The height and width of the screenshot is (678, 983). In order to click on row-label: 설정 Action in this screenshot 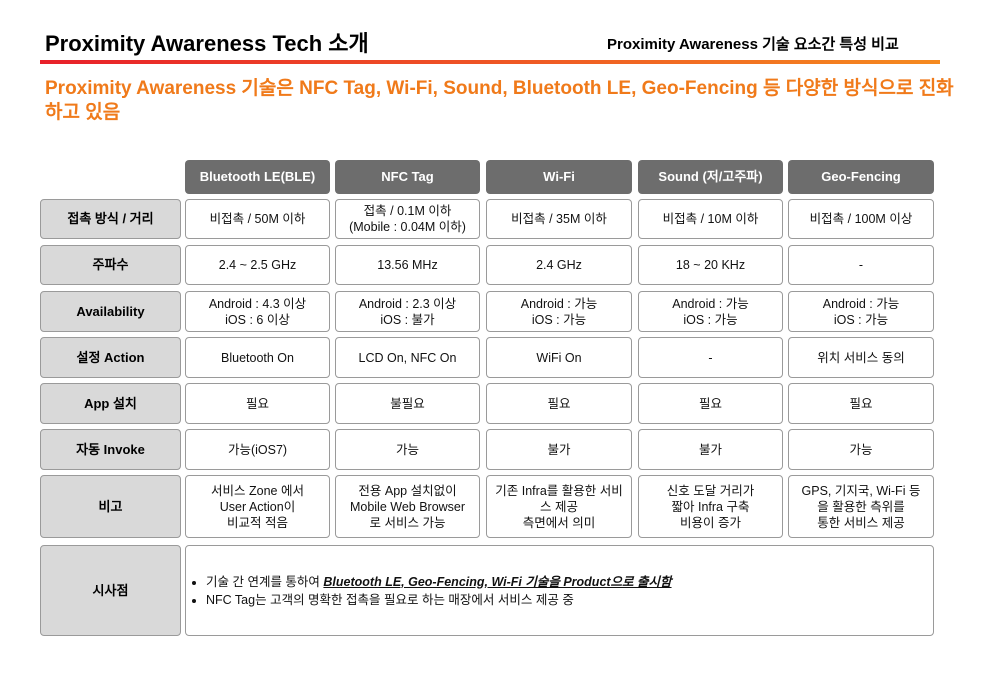, I will do `click(110, 357)`.